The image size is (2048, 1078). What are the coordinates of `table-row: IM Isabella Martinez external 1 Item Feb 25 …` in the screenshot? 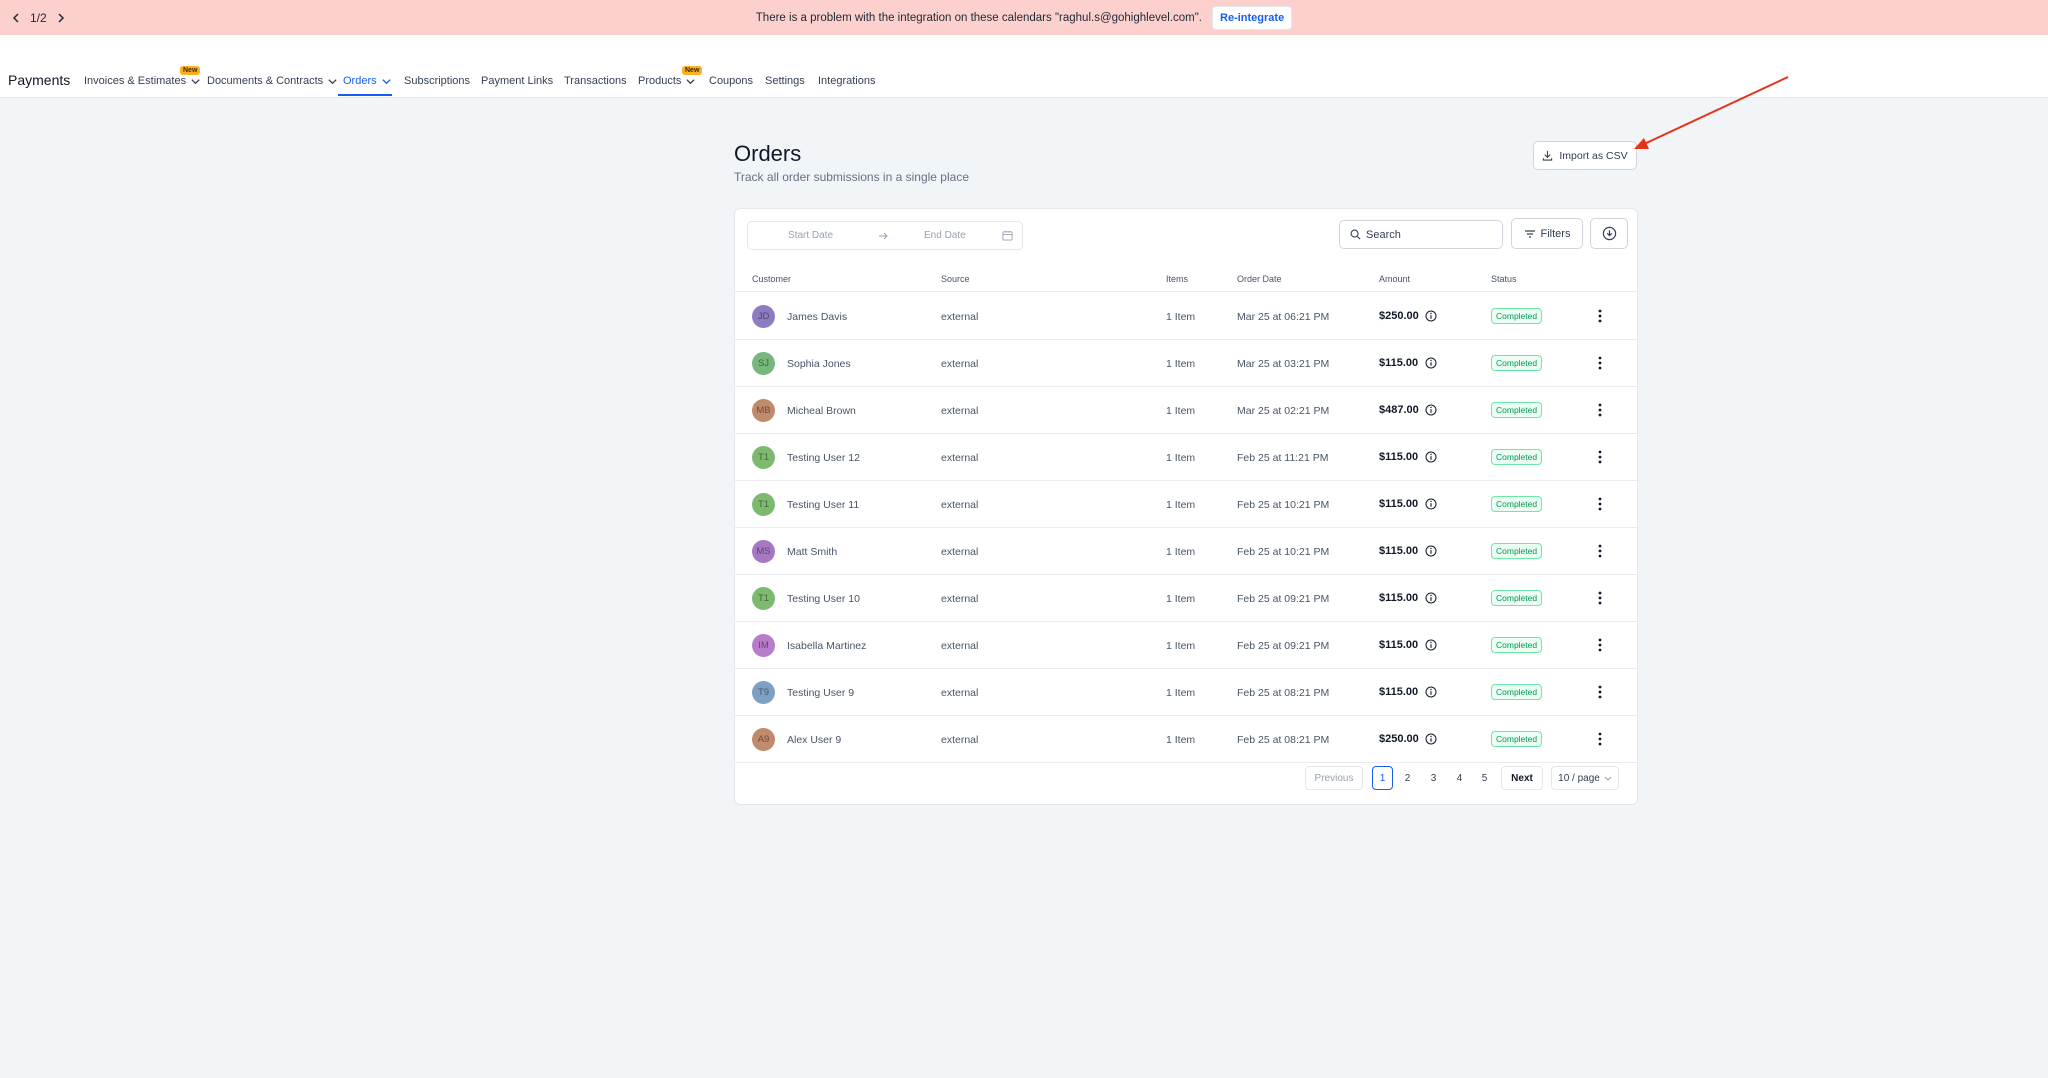 It's located at (1186, 645).